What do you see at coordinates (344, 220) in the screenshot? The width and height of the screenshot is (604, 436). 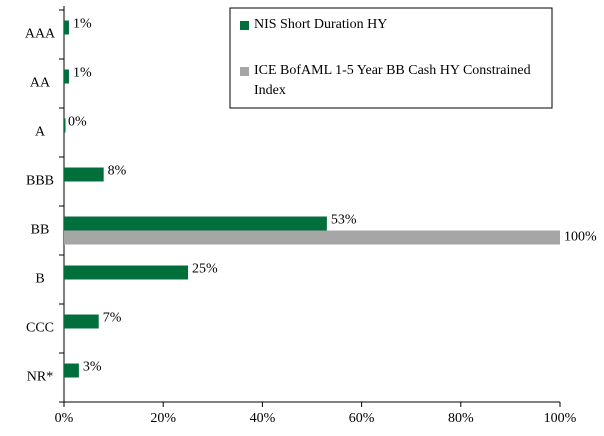 I see `data-label: 53%` at bounding box center [344, 220].